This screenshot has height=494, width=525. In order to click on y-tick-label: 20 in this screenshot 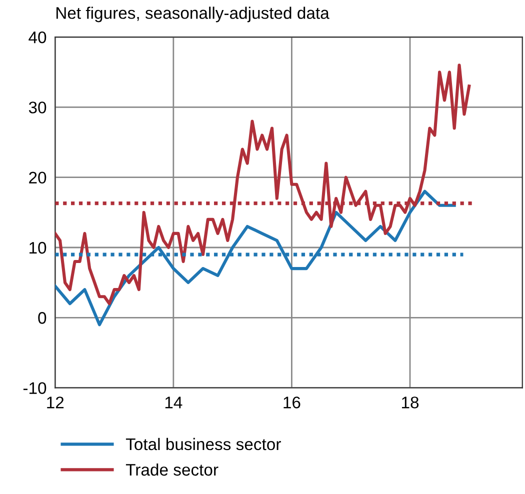, I will do `click(37, 178)`.